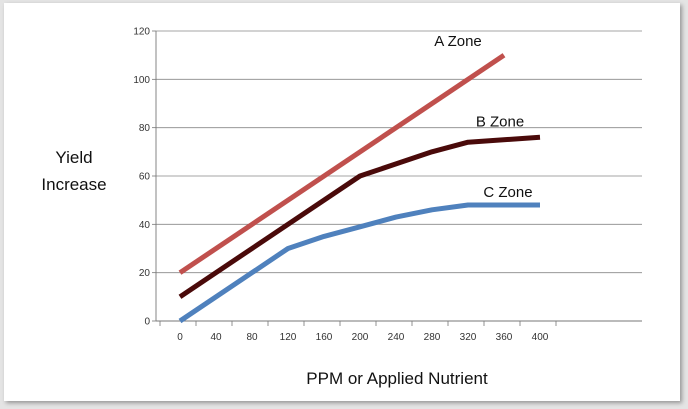 This screenshot has width=688, height=409. I want to click on x-tick-label: 160, so click(324, 337).